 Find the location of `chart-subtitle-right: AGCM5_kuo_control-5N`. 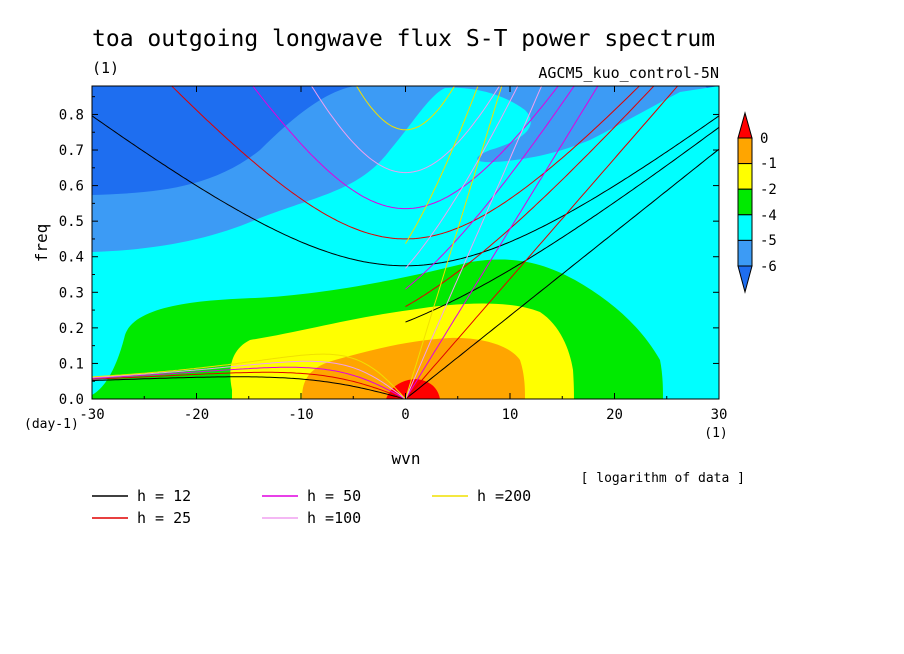

chart-subtitle-right: AGCM5_kuo_control-5N is located at coordinates (628, 73).